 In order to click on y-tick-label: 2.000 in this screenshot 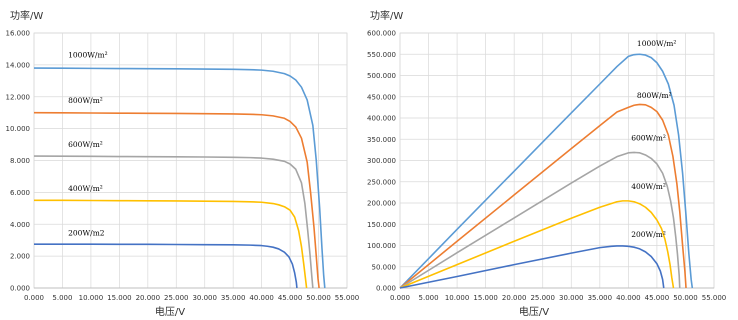, I will do `click(20, 257)`.